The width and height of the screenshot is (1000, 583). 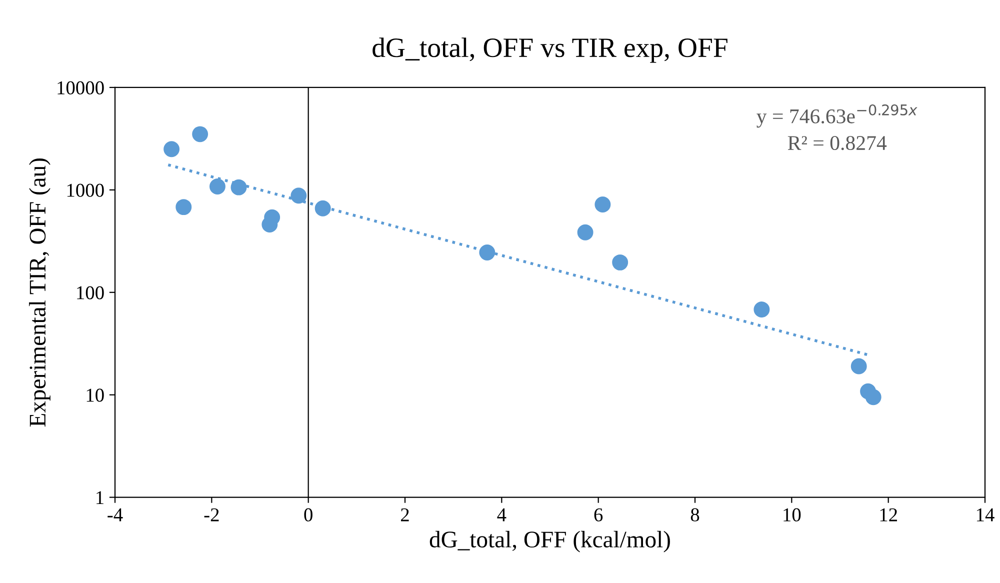 I want to click on y-tick-label: 10000, so click(x=81, y=87).